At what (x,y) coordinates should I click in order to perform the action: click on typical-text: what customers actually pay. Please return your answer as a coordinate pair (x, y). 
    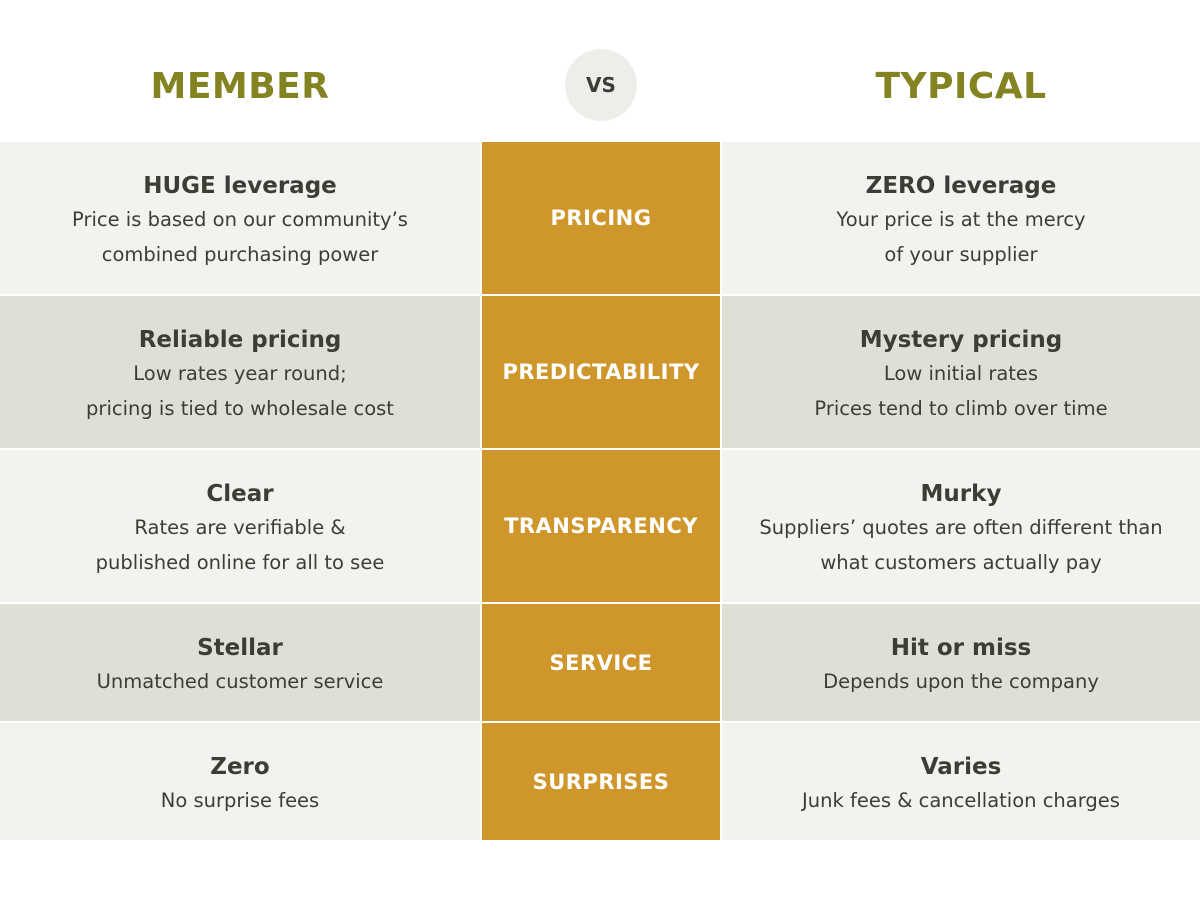
    Looking at the image, I should click on (961, 562).